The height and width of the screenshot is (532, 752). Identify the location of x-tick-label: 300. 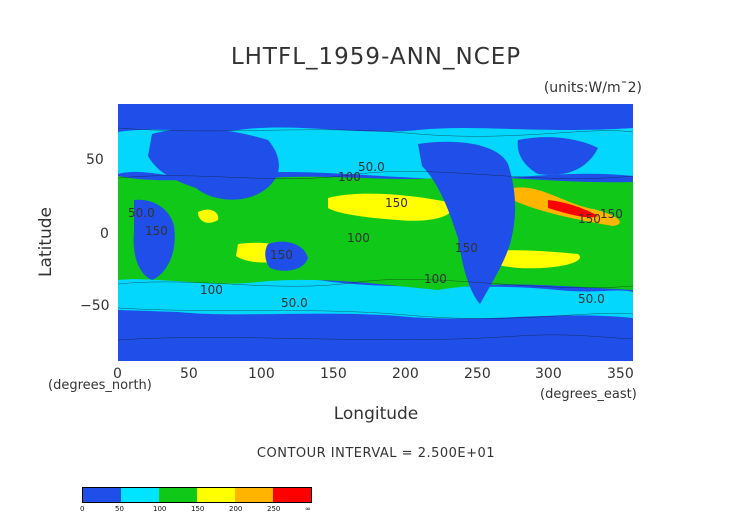
(548, 374).